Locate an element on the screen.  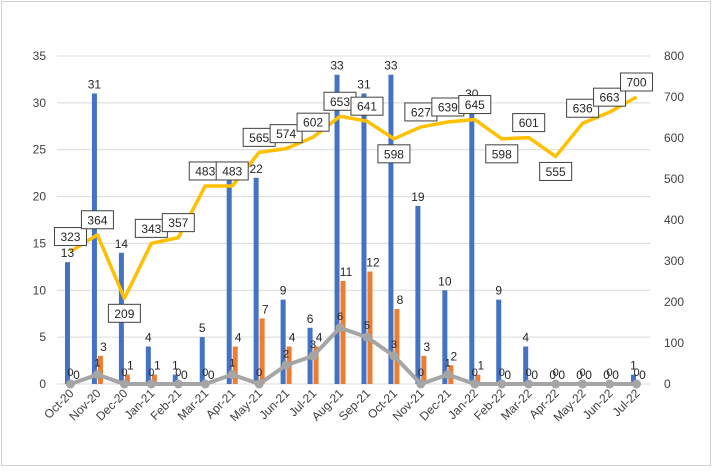
data-label-yellow: 209 is located at coordinates (124, 314).